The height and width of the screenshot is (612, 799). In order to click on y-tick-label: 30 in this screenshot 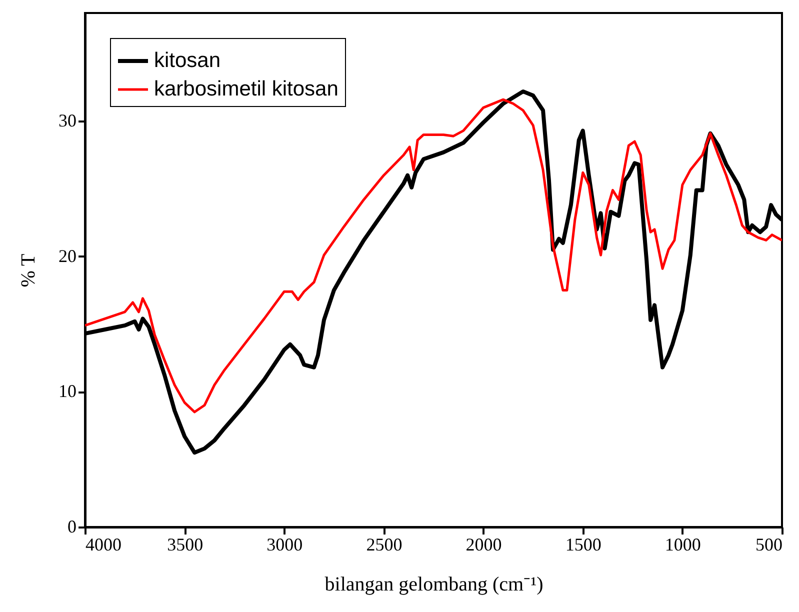, I will do `click(67, 120)`.